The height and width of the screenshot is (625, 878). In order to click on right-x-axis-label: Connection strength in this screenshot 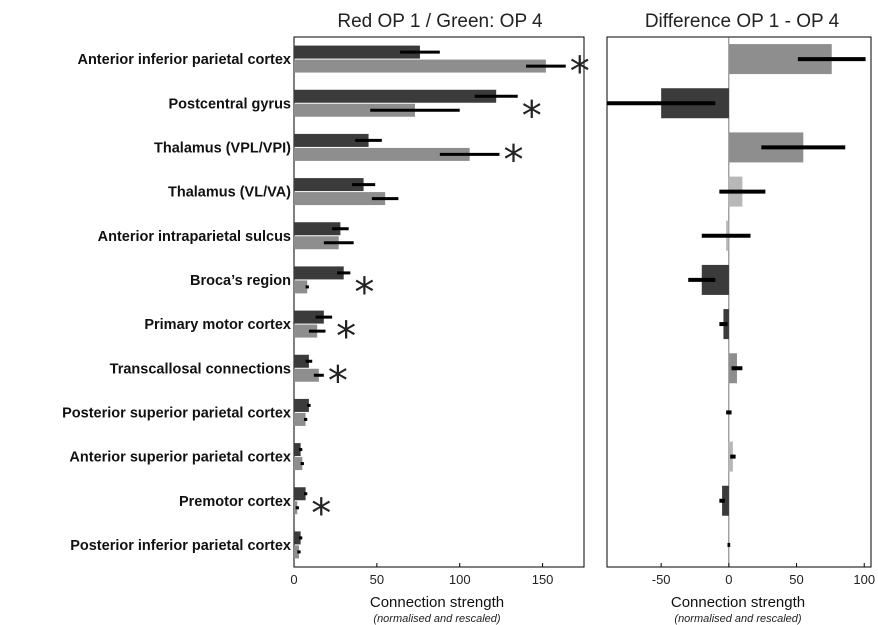, I will do `click(738, 602)`.